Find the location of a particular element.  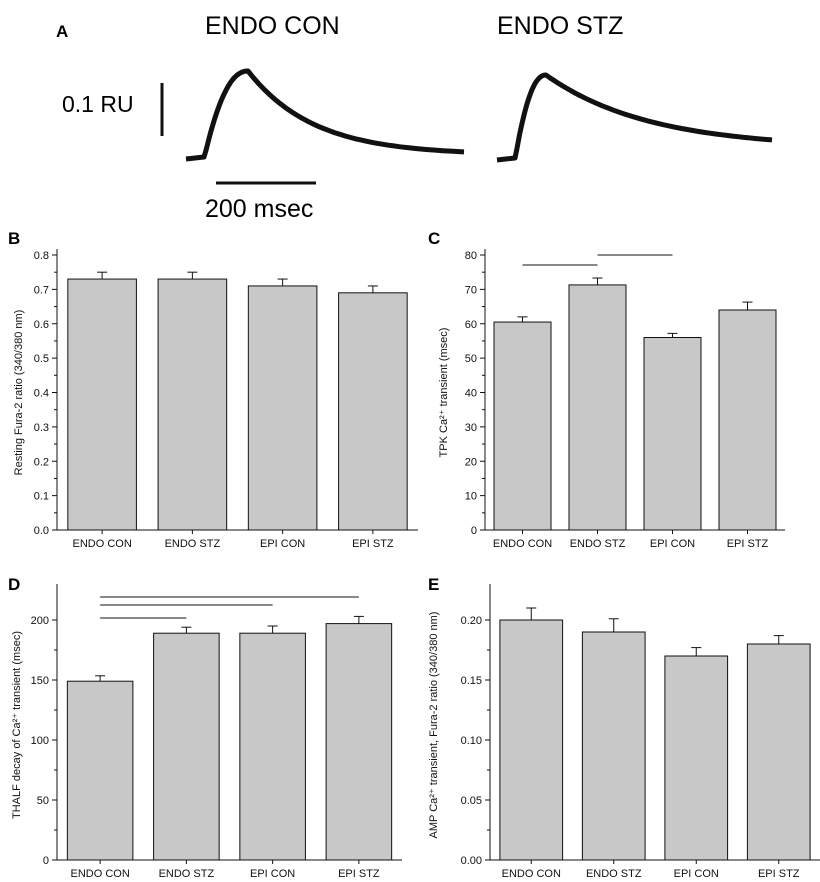

x-tick-label-e: ENDO STZ is located at coordinates (614, 874).